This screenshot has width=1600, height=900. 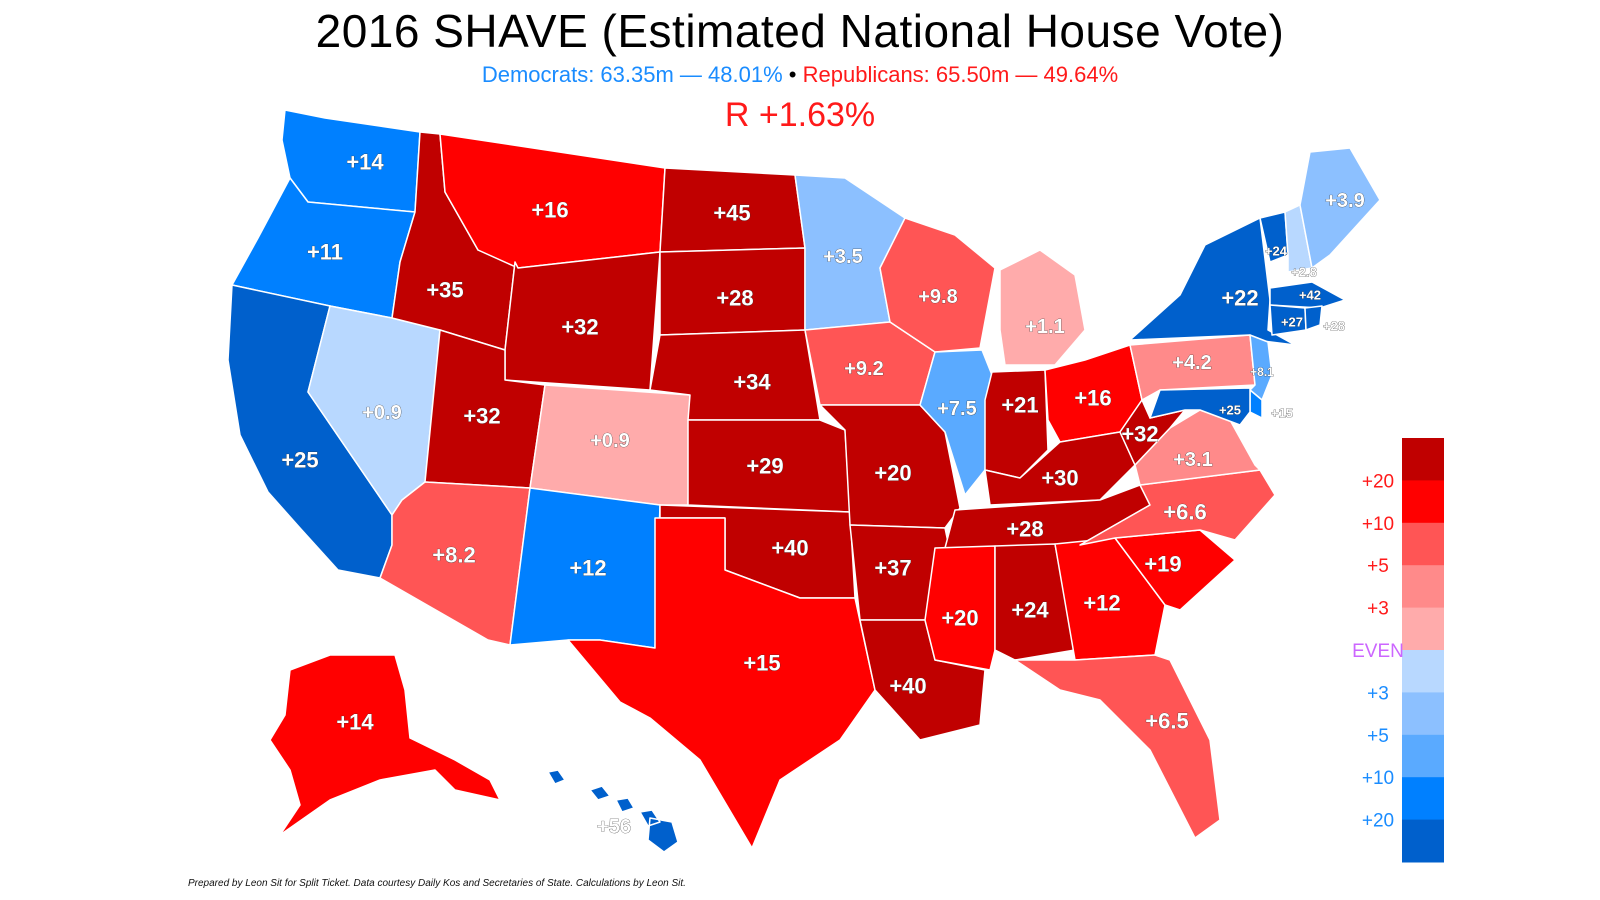 I want to click on state-label-ms: +20, so click(x=959, y=618).